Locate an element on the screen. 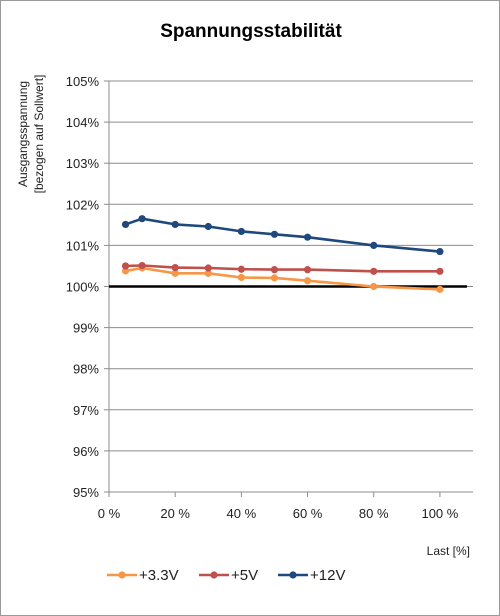 The image size is (500, 616). x-tick-label: 20 % is located at coordinates (175, 513).